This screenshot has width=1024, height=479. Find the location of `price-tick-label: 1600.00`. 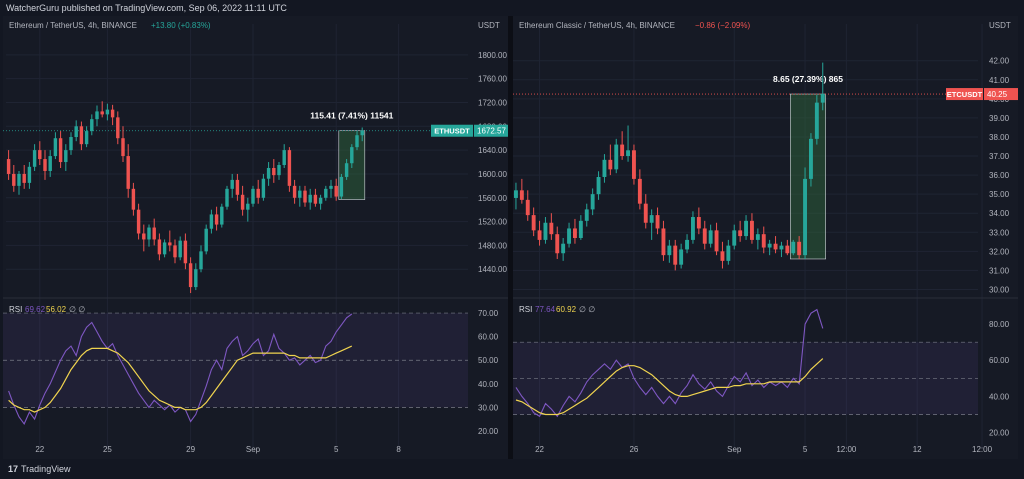

price-tick-label: 1600.00 is located at coordinates (492, 174).